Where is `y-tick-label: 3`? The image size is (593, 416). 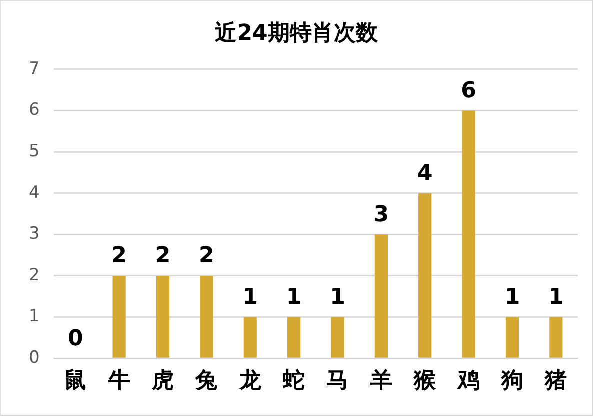 y-tick-label: 3 is located at coordinates (34, 234).